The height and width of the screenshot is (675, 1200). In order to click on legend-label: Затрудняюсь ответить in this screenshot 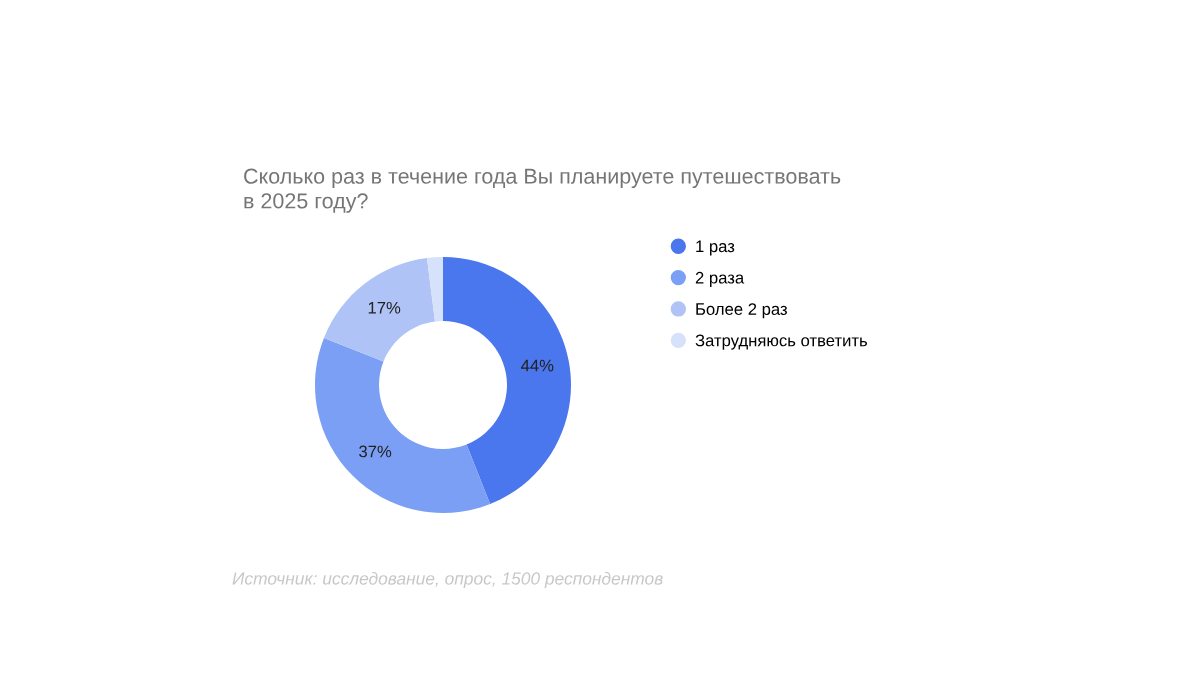, I will do `click(781, 342)`.